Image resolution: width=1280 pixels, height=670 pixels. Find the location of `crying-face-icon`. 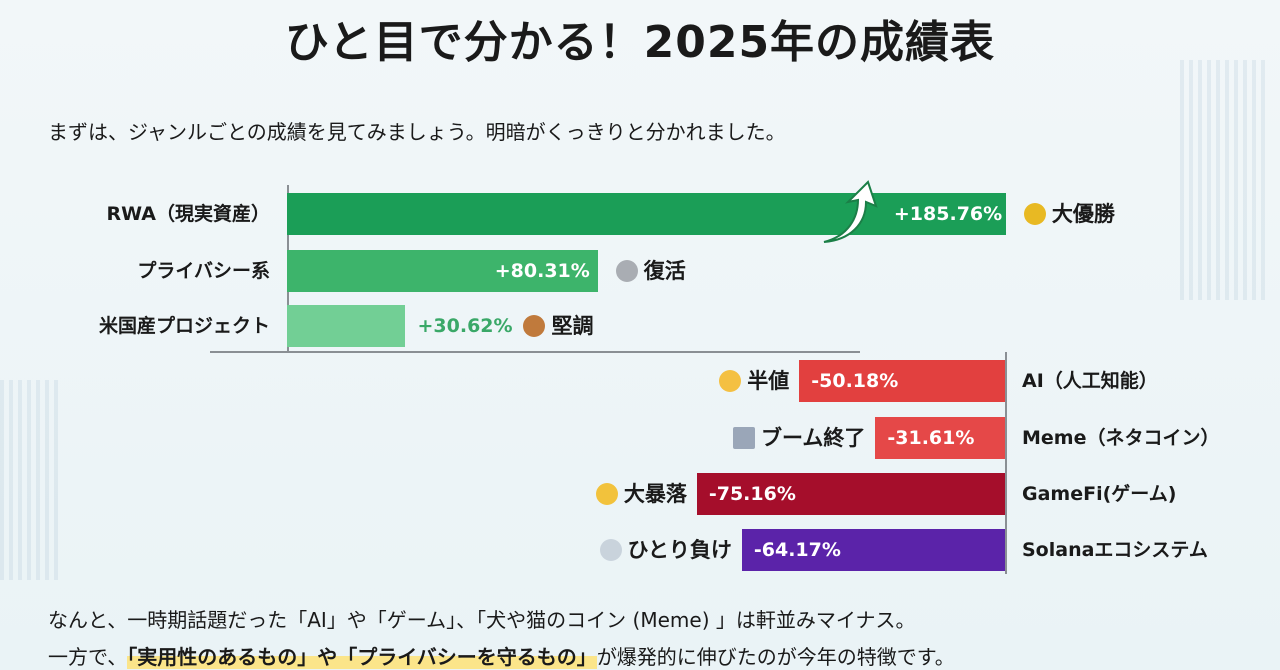

crying-face-icon is located at coordinates (606, 494).